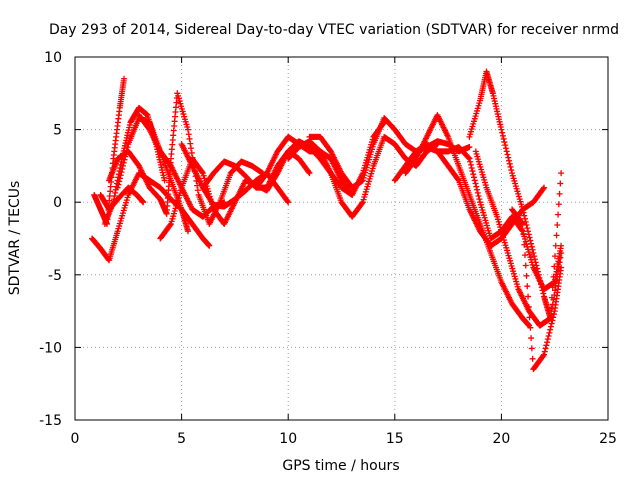 The width and height of the screenshot is (640, 480). What do you see at coordinates (50, 421) in the screenshot?
I see `y-tick-label: -15` at bounding box center [50, 421].